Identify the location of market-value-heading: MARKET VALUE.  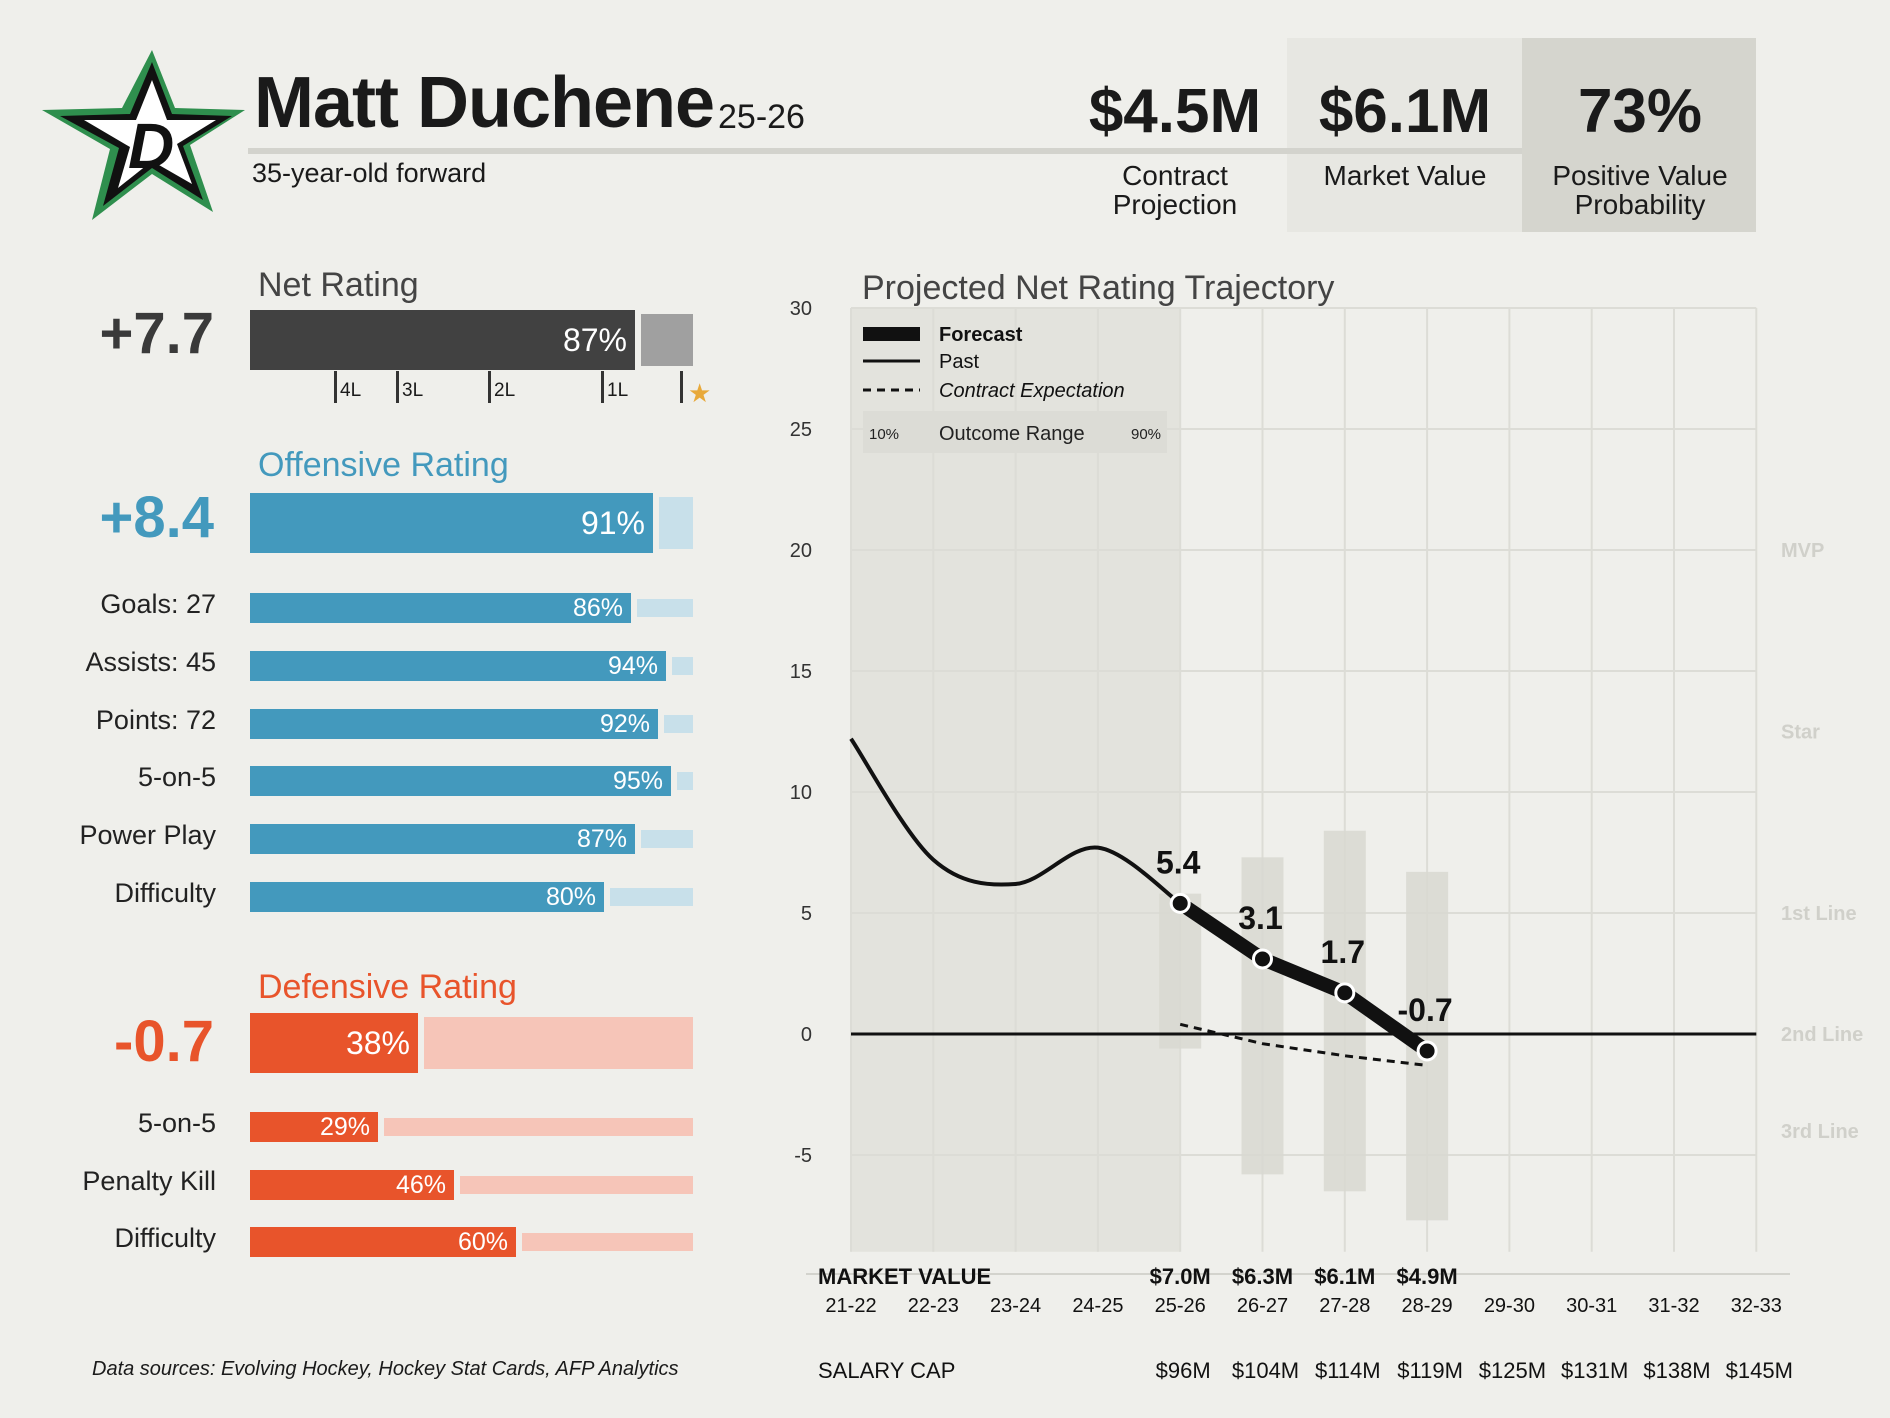
(904, 1276).